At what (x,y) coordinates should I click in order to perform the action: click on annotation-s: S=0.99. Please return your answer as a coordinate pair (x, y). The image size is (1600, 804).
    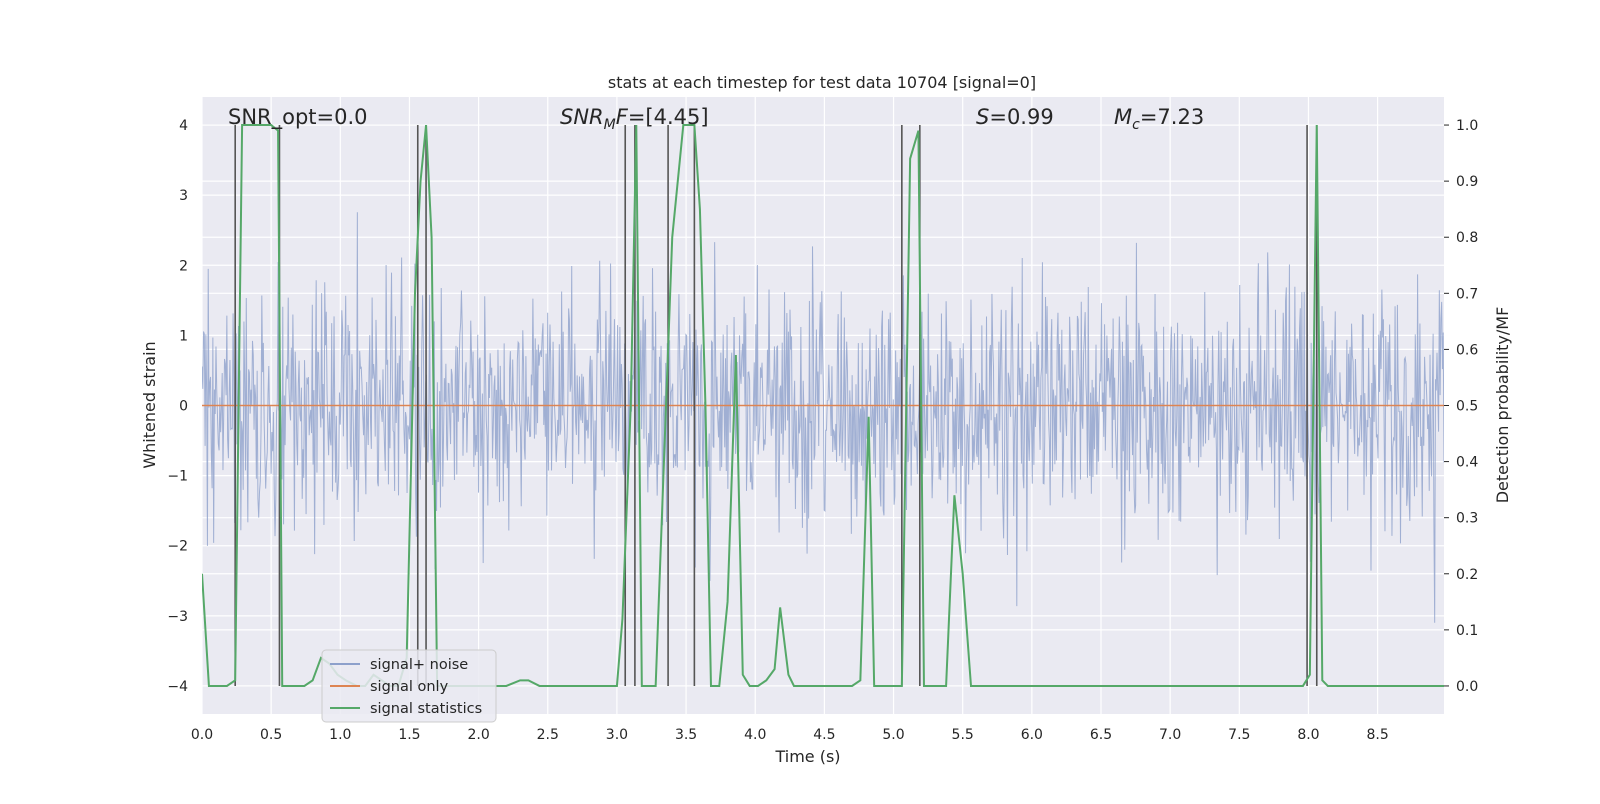
    Looking at the image, I should click on (1015, 117).